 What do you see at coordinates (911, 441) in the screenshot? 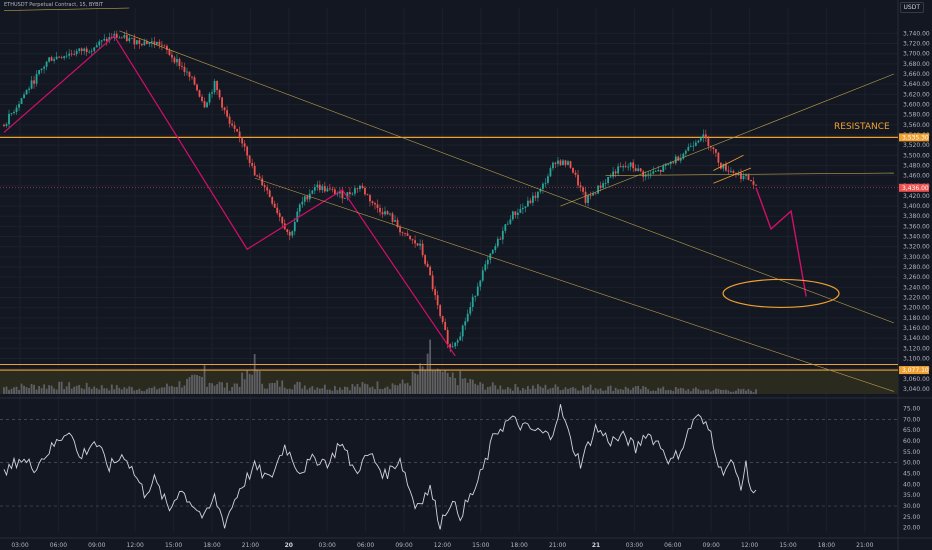
I see `rsi-tick-label: 60.00` at bounding box center [911, 441].